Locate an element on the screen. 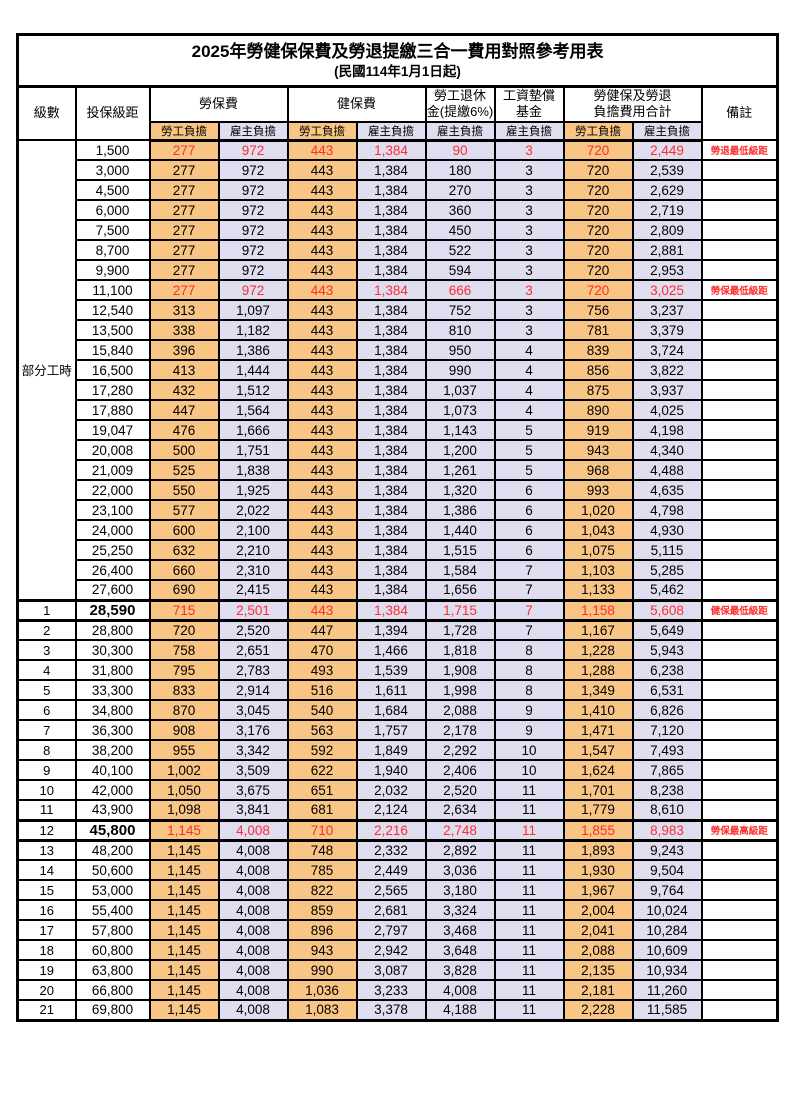 The height and width of the screenshot is (1120, 791). value-cell: 1,036 is located at coordinates (322, 990).